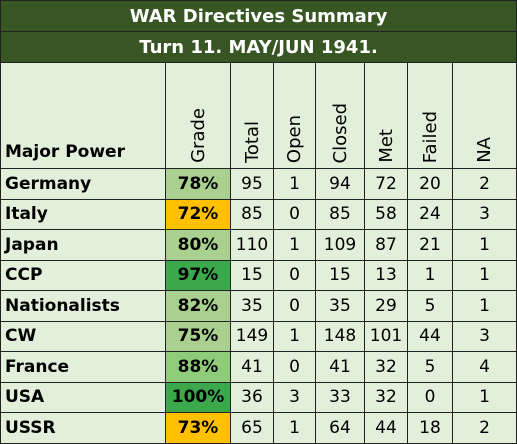 The image size is (517, 444). What do you see at coordinates (430, 336) in the screenshot?
I see `failed-cell: 44` at bounding box center [430, 336].